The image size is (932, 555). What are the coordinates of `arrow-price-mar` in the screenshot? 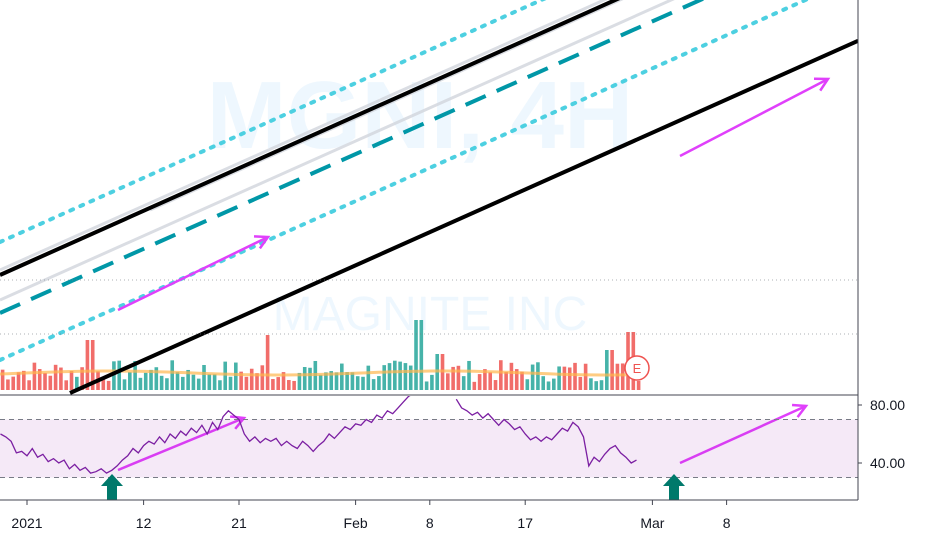 It's located at (754, 117).